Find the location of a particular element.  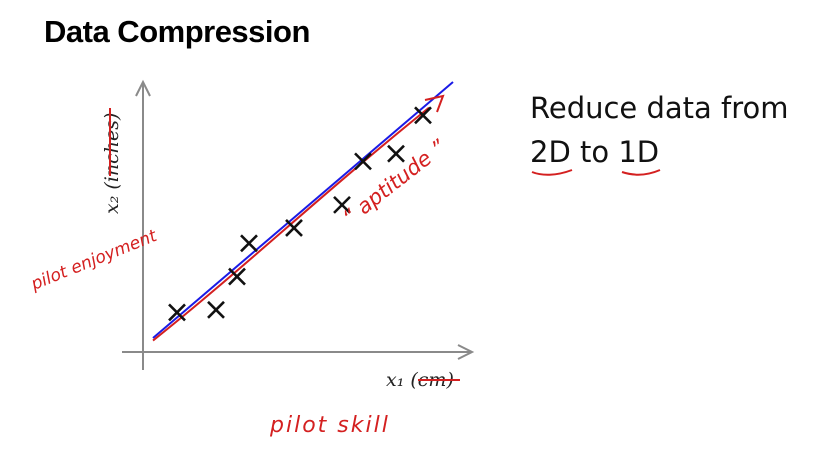

x-axis-arrow is located at coordinates (466, 352).